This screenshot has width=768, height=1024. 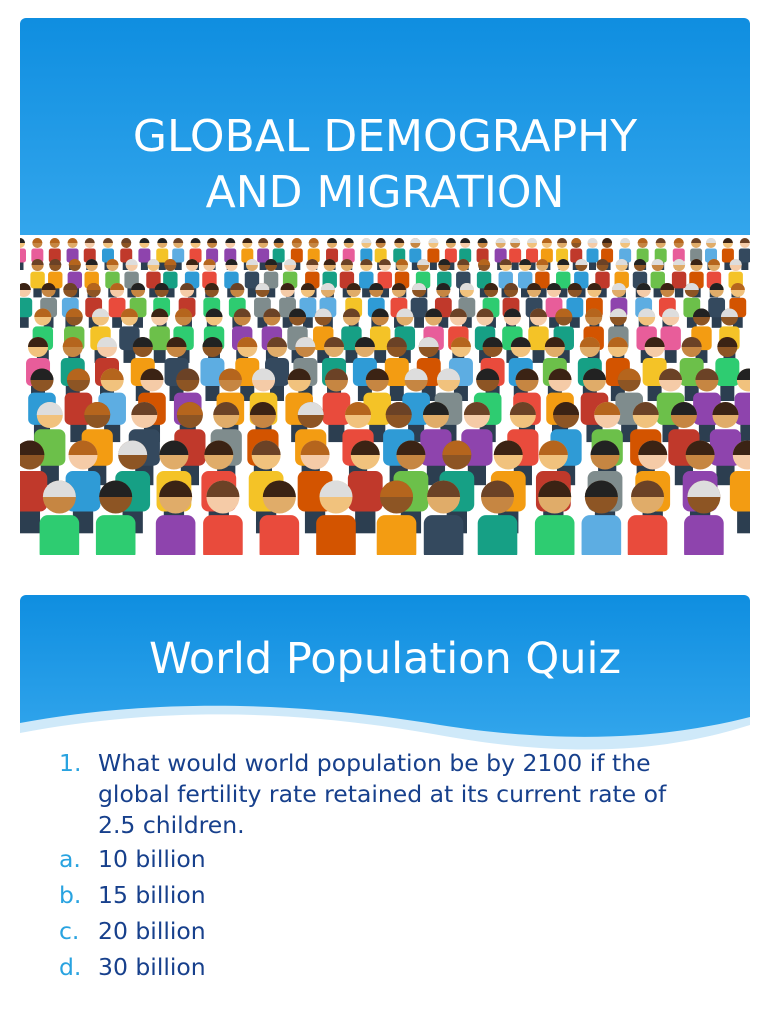 I want to click on option-text: 30 billion, so click(x=152, y=967).